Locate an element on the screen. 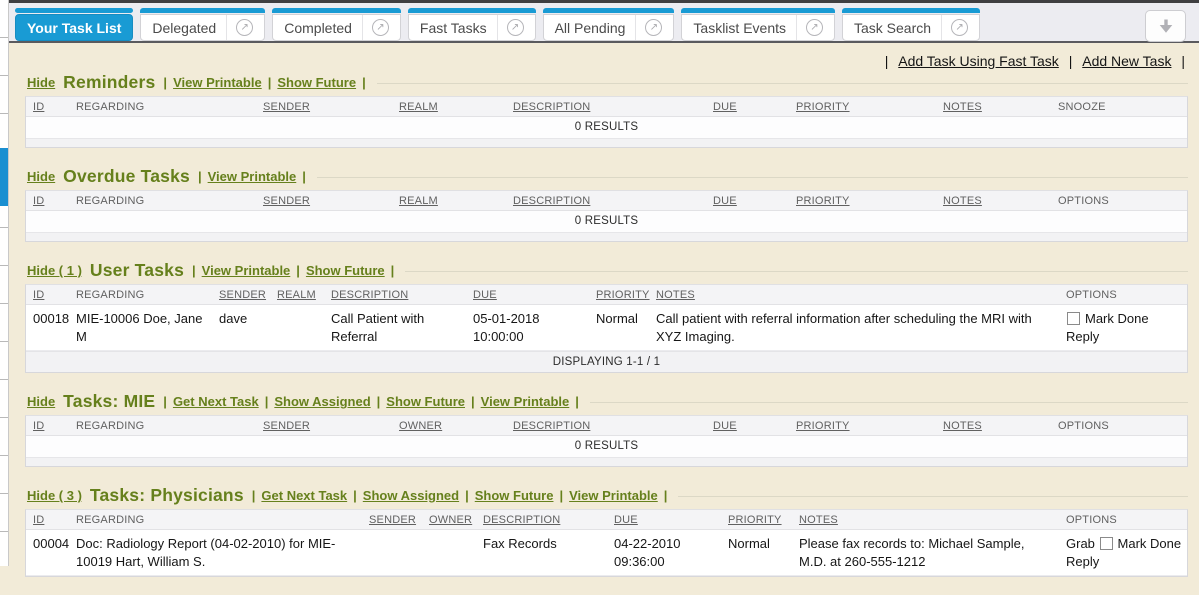  hide-link: Hide ( 3 ) is located at coordinates (54, 495).